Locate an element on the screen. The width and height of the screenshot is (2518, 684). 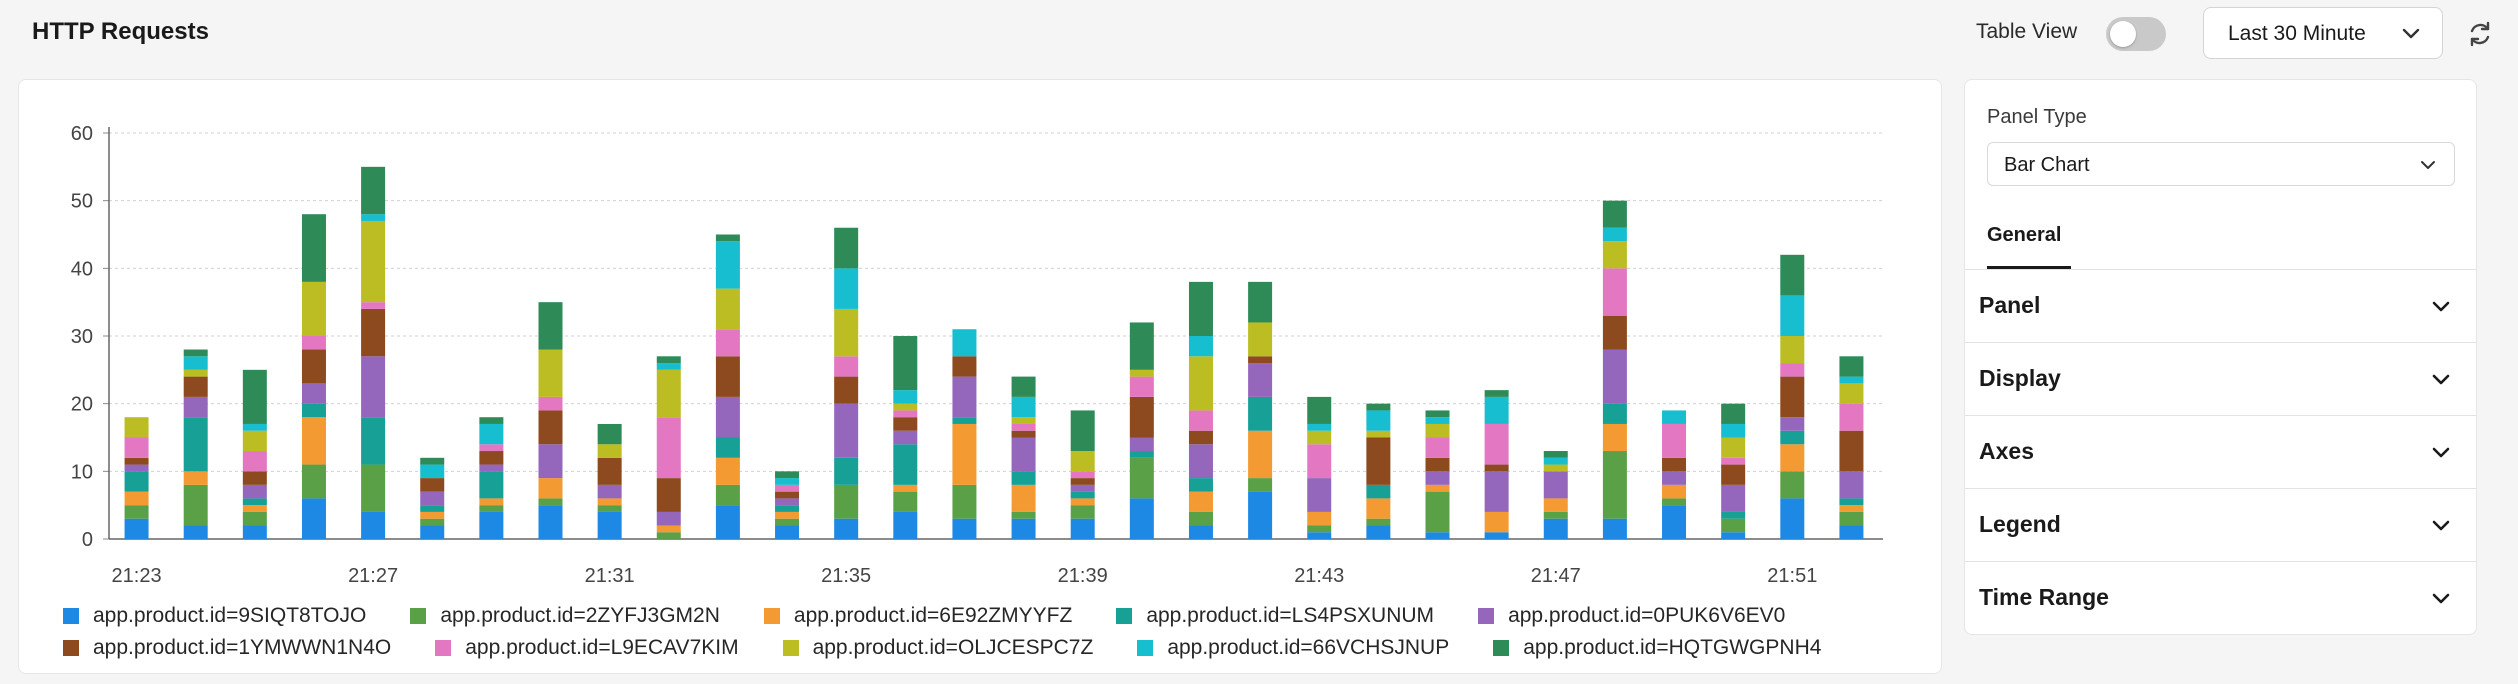
section-time-range: Time Range is located at coordinates (2220, 598).